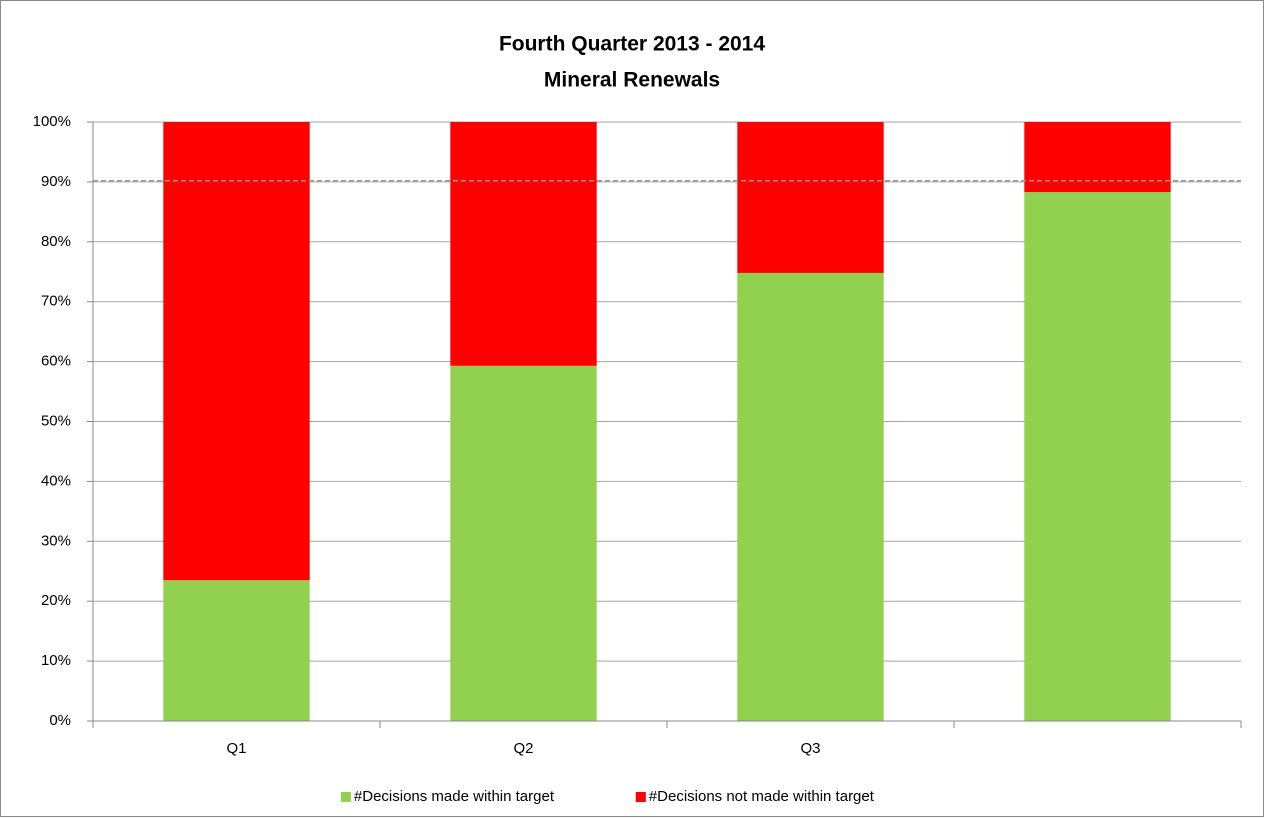 The width and height of the screenshot is (1265, 818). I want to click on y-tick-label: 20%, so click(56, 600).